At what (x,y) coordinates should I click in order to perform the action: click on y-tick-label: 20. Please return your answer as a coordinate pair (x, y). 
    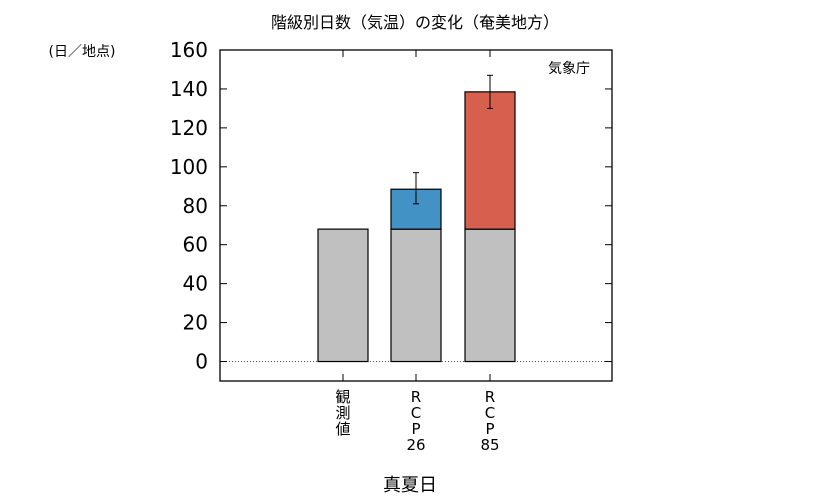
    Looking at the image, I should click on (195, 323).